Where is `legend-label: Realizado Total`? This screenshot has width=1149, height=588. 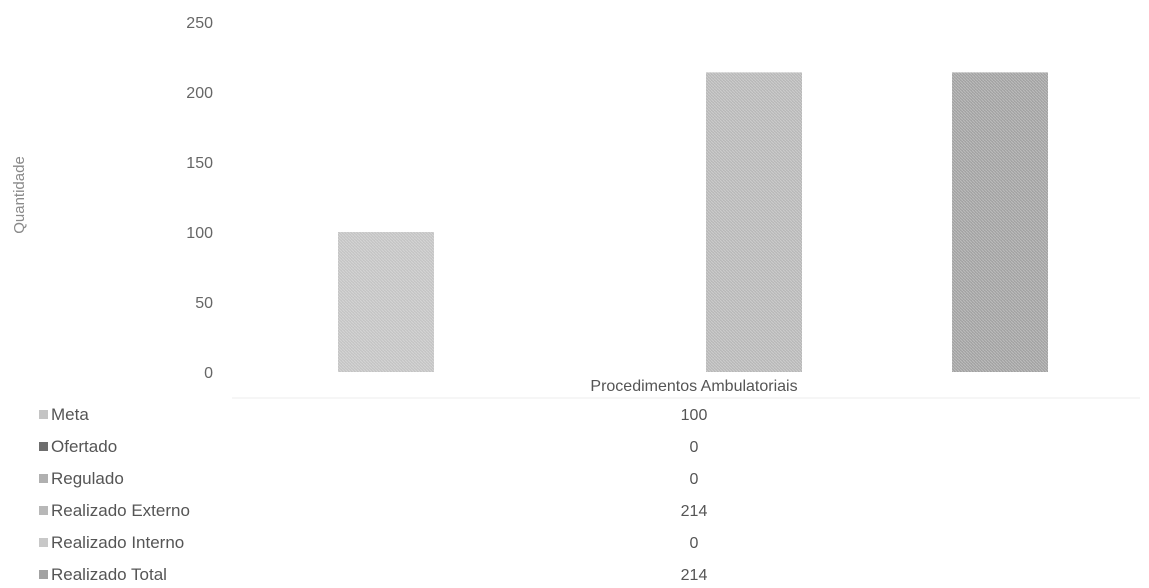
legend-label: Realizado Total is located at coordinates (109, 574).